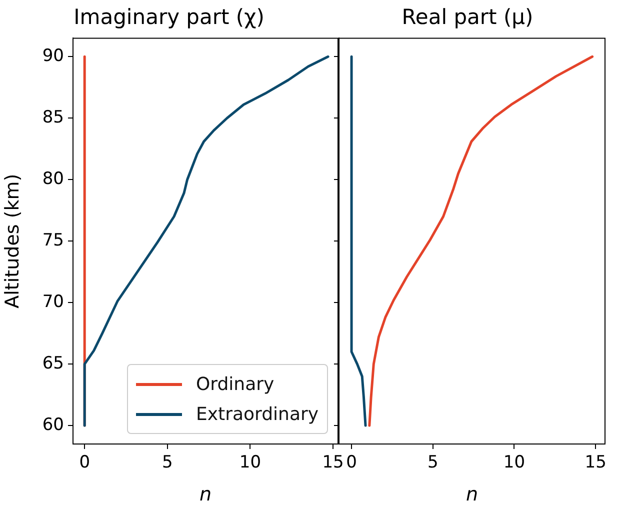  What do you see at coordinates (53, 363) in the screenshot?
I see `y-tick-label: 65` at bounding box center [53, 363].